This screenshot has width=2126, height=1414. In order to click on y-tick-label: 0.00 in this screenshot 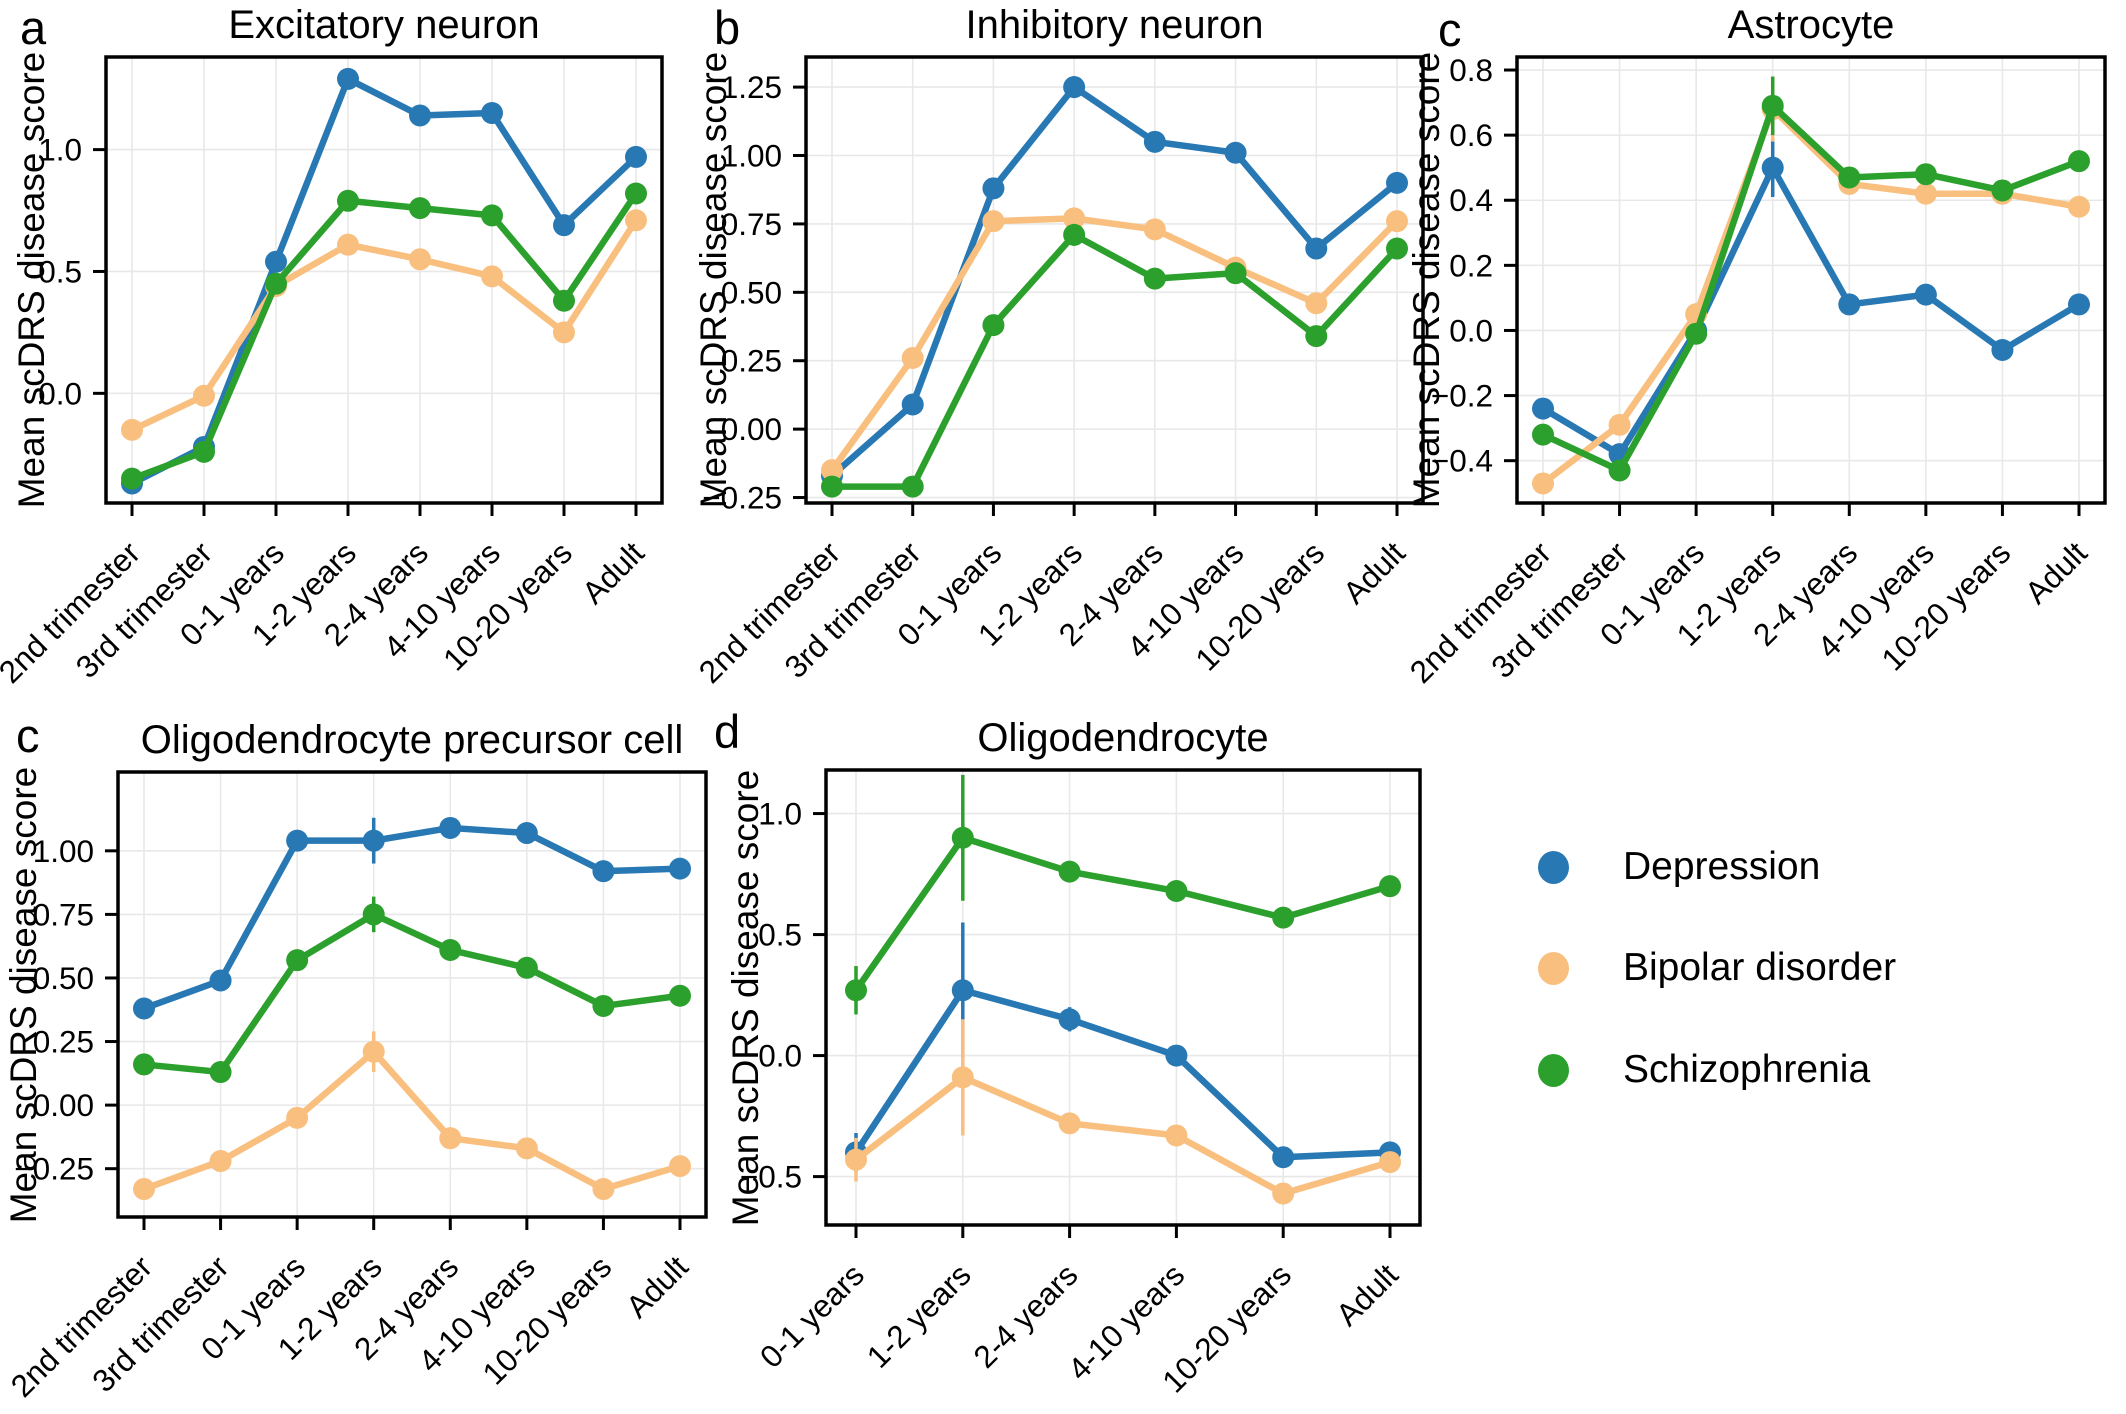, I will do `click(63, 1105)`.